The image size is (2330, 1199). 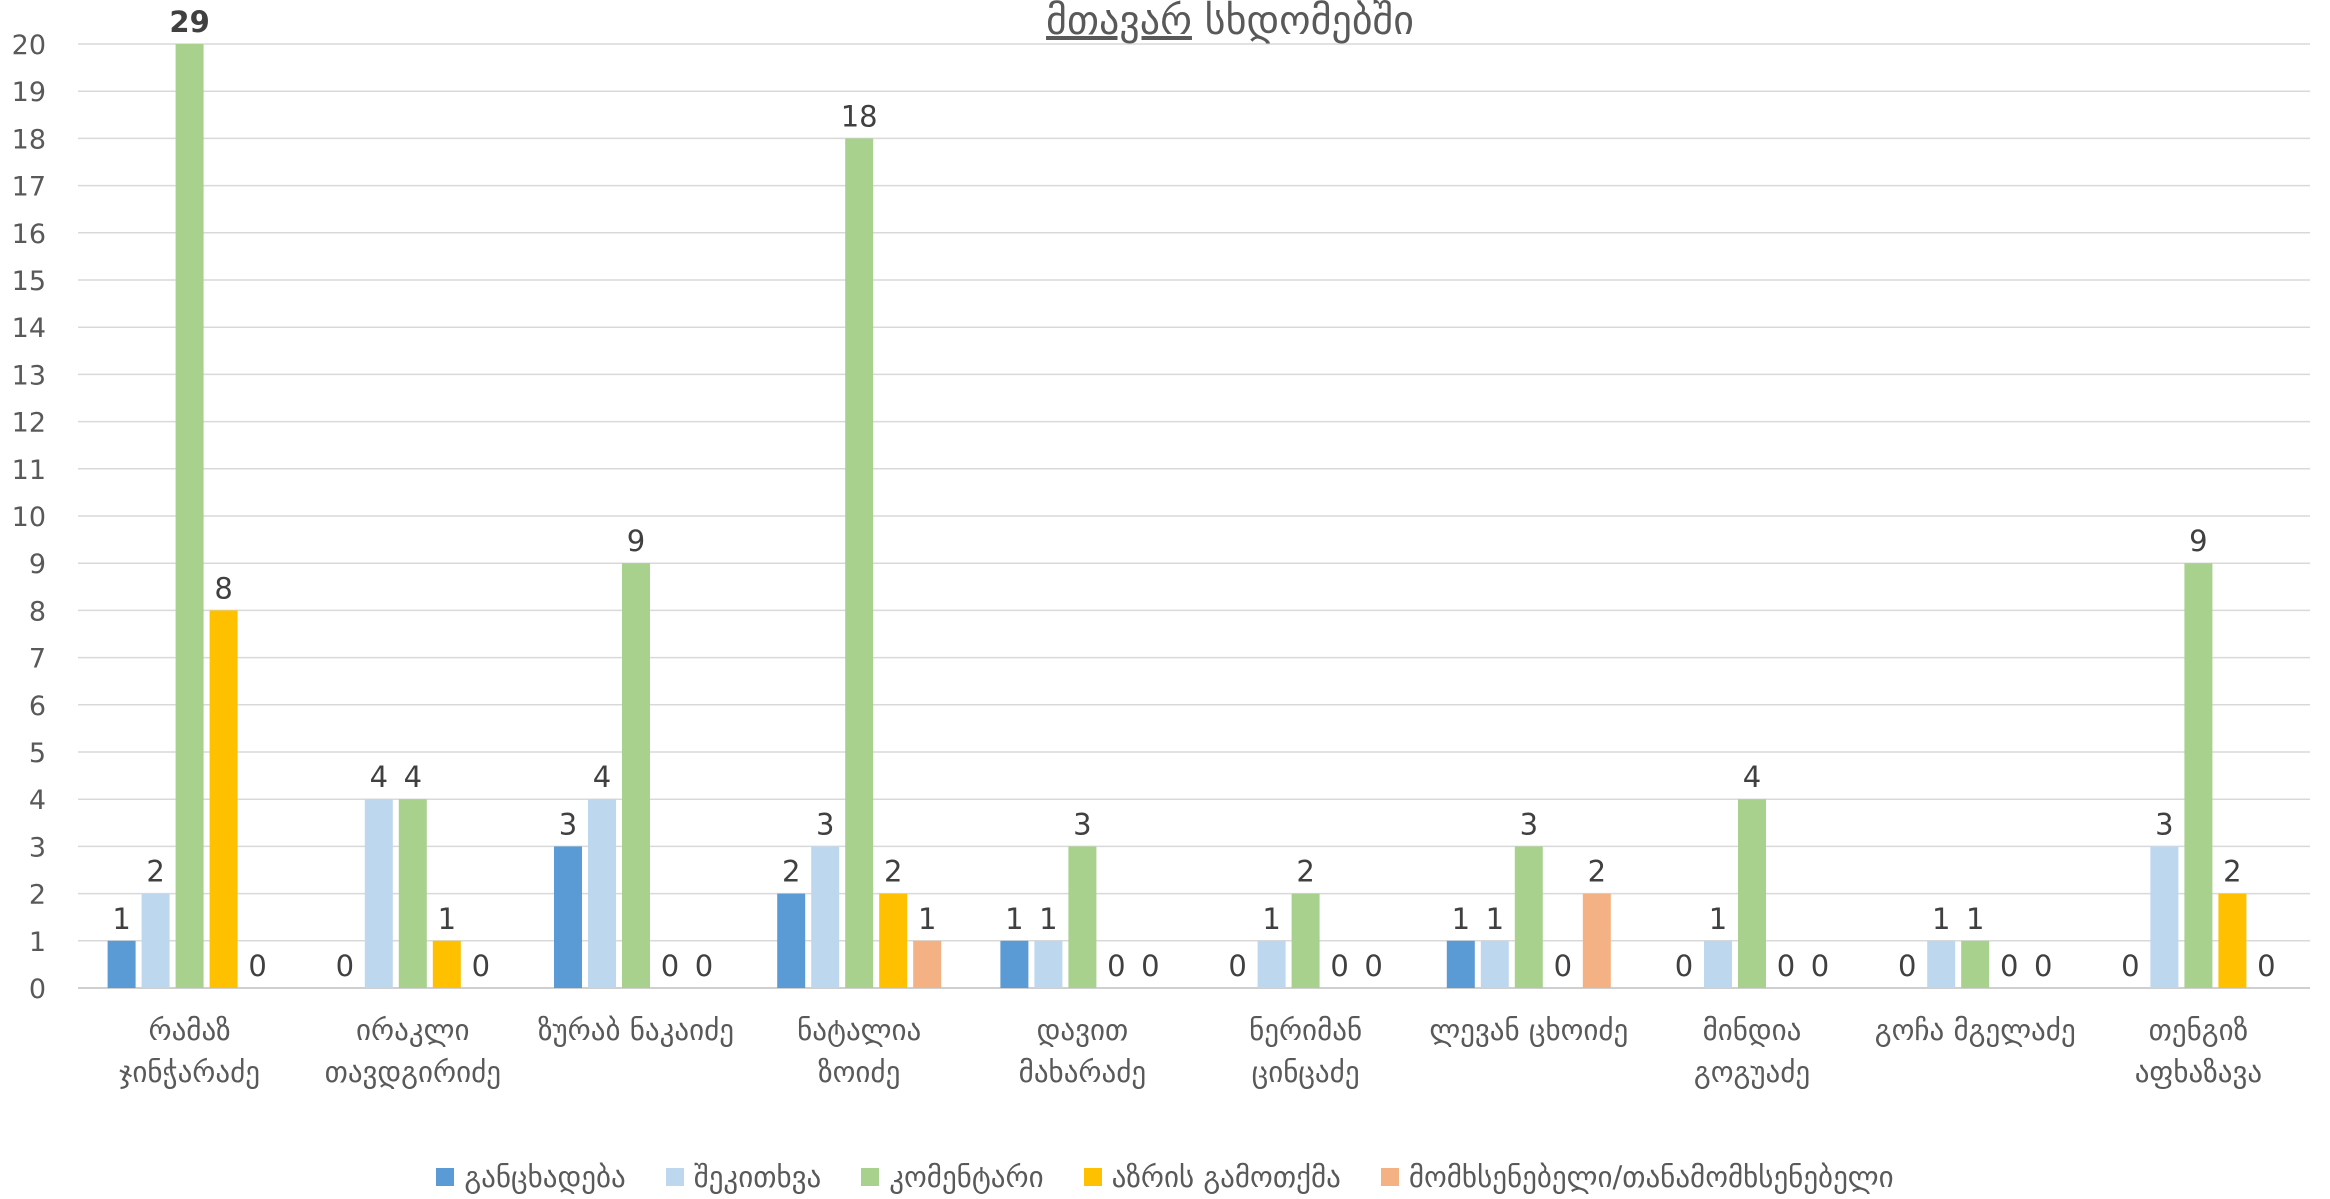 I want to click on x-category-line: დავით, so click(x=1083, y=1030).